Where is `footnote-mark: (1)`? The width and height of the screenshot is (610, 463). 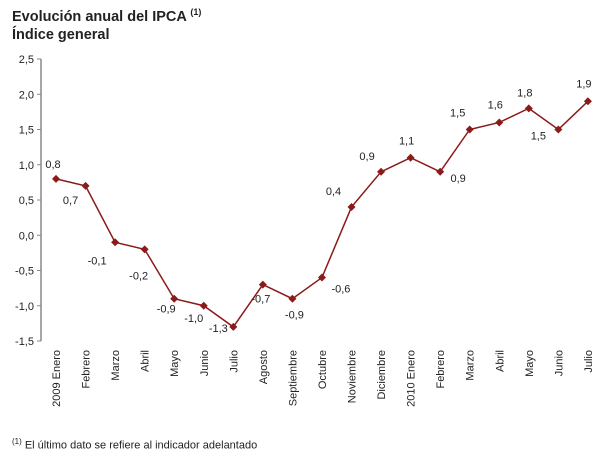 footnote-mark: (1) is located at coordinates (17, 441).